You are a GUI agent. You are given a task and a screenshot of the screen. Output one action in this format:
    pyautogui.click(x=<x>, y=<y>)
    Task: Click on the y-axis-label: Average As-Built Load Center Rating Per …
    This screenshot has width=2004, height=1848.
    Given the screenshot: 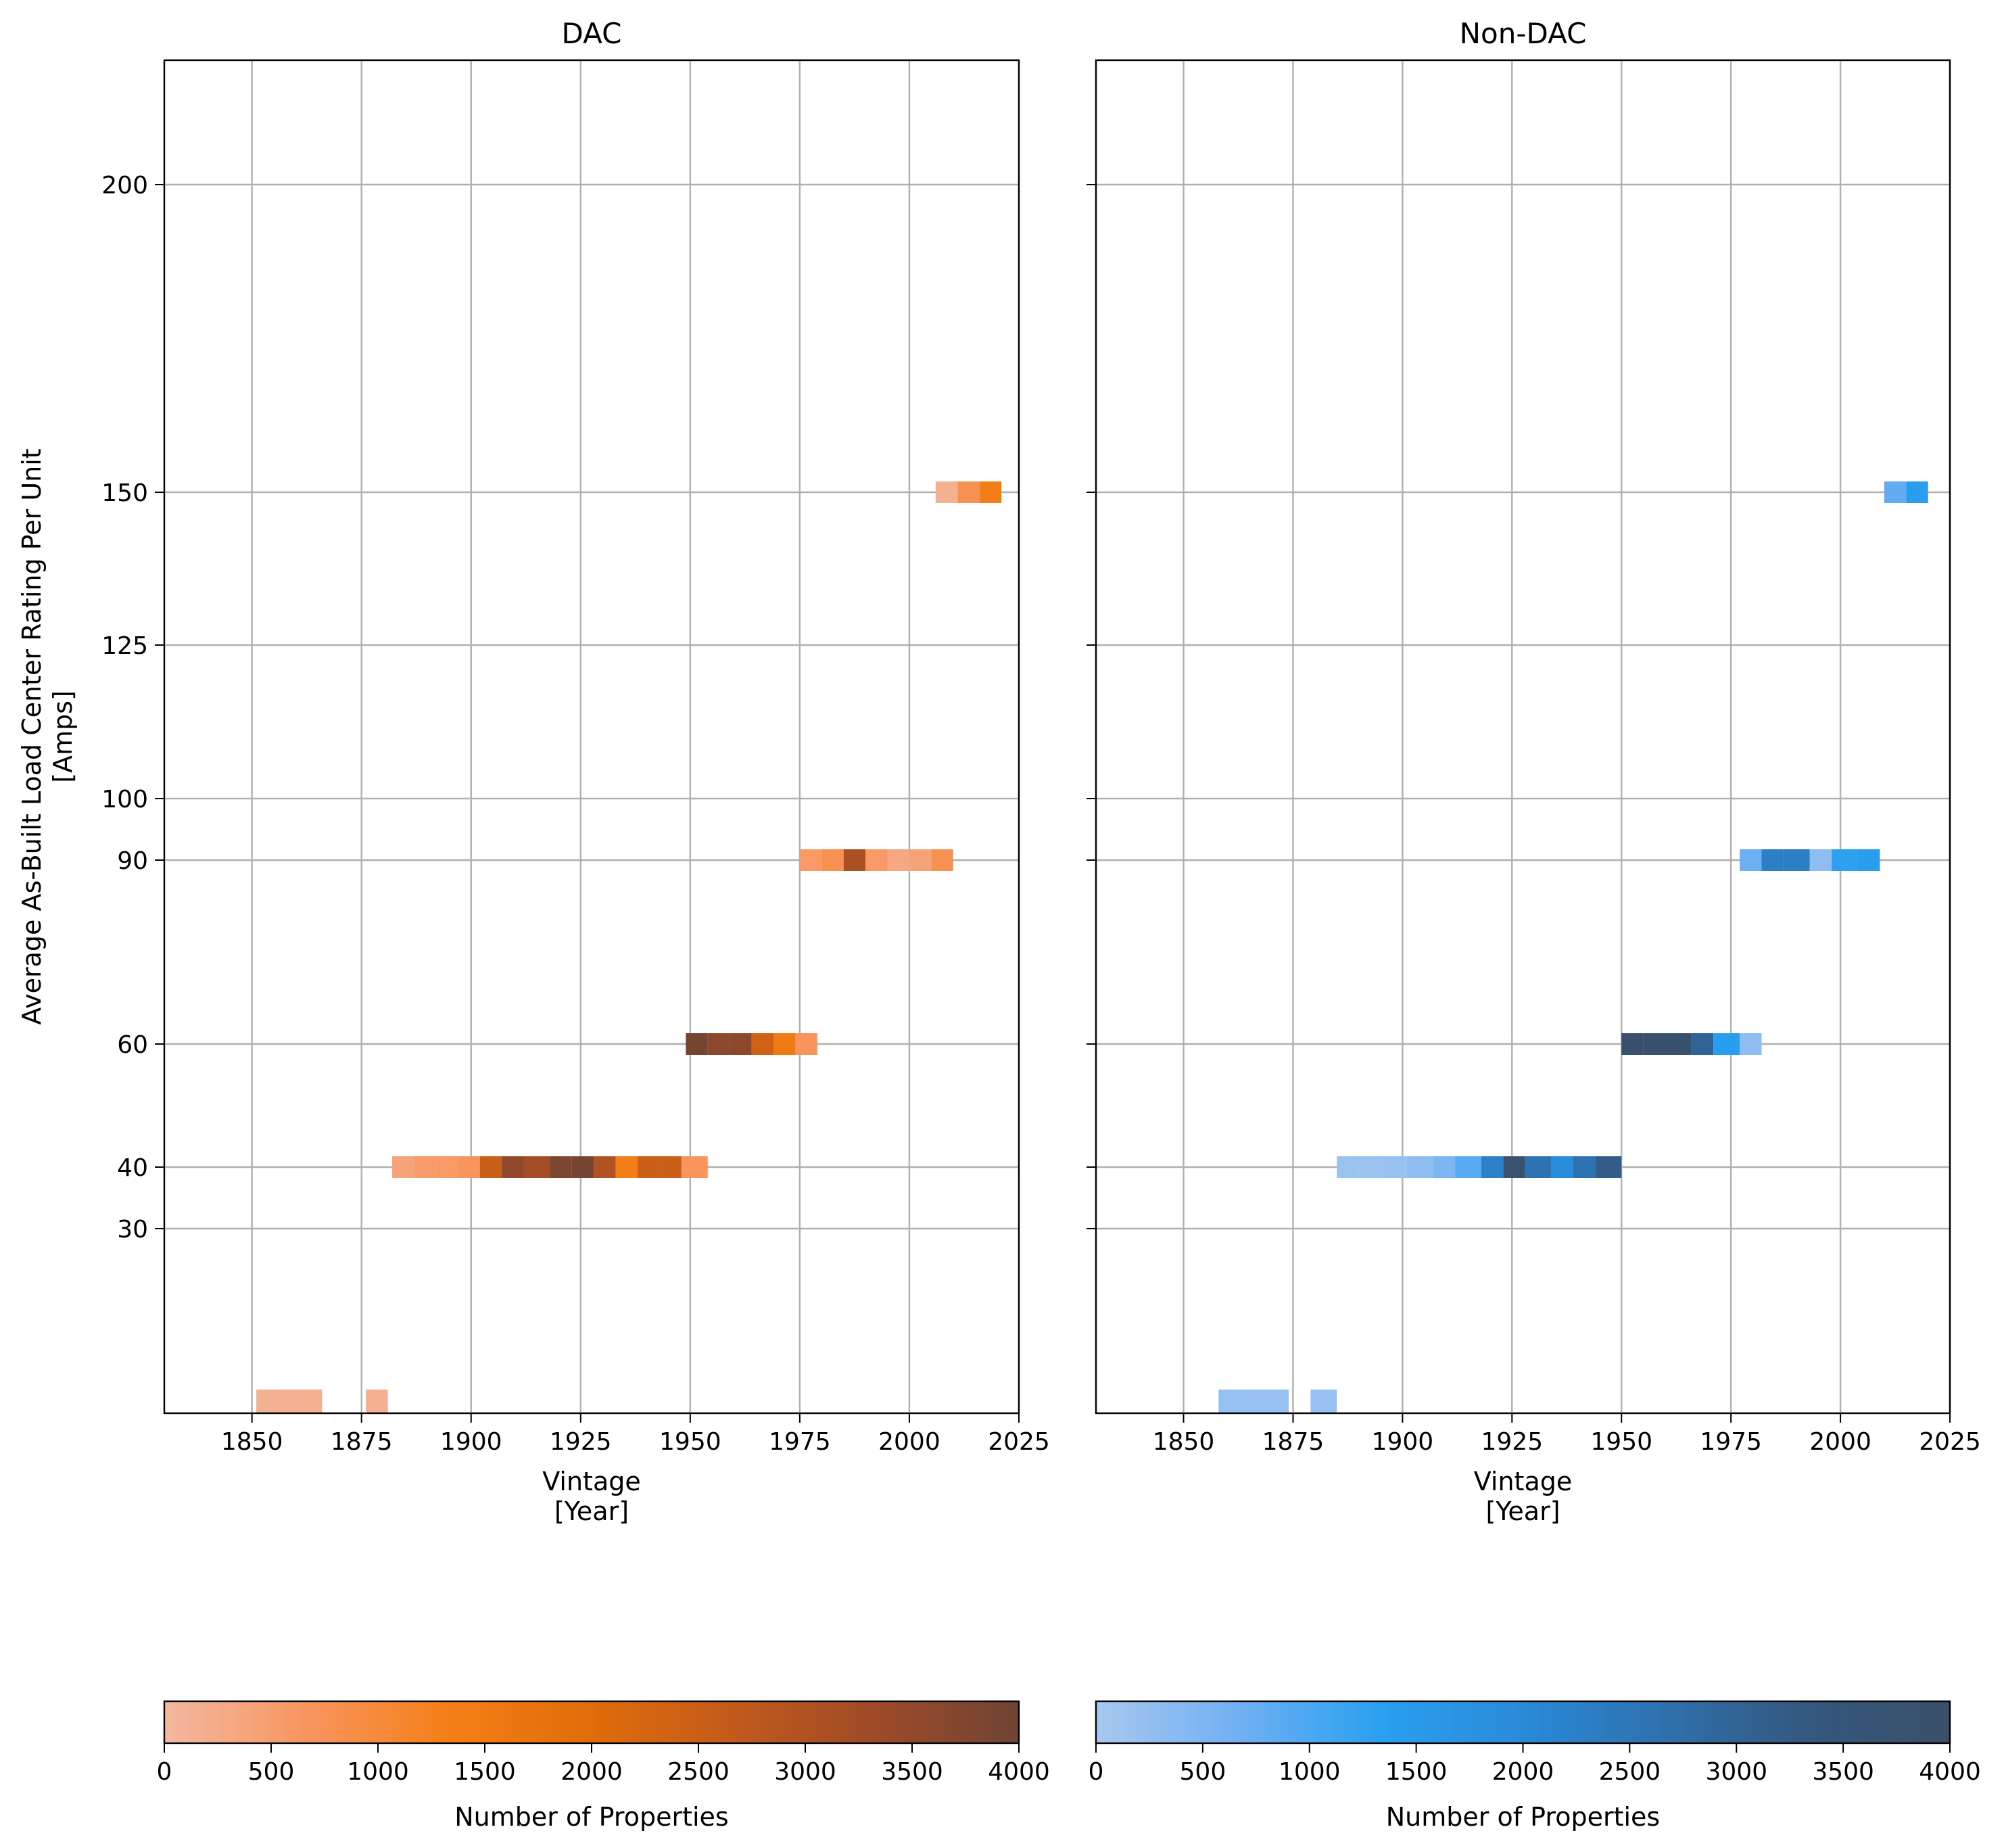 What is the action you would take?
    pyautogui.click(x=47, y=736)
    